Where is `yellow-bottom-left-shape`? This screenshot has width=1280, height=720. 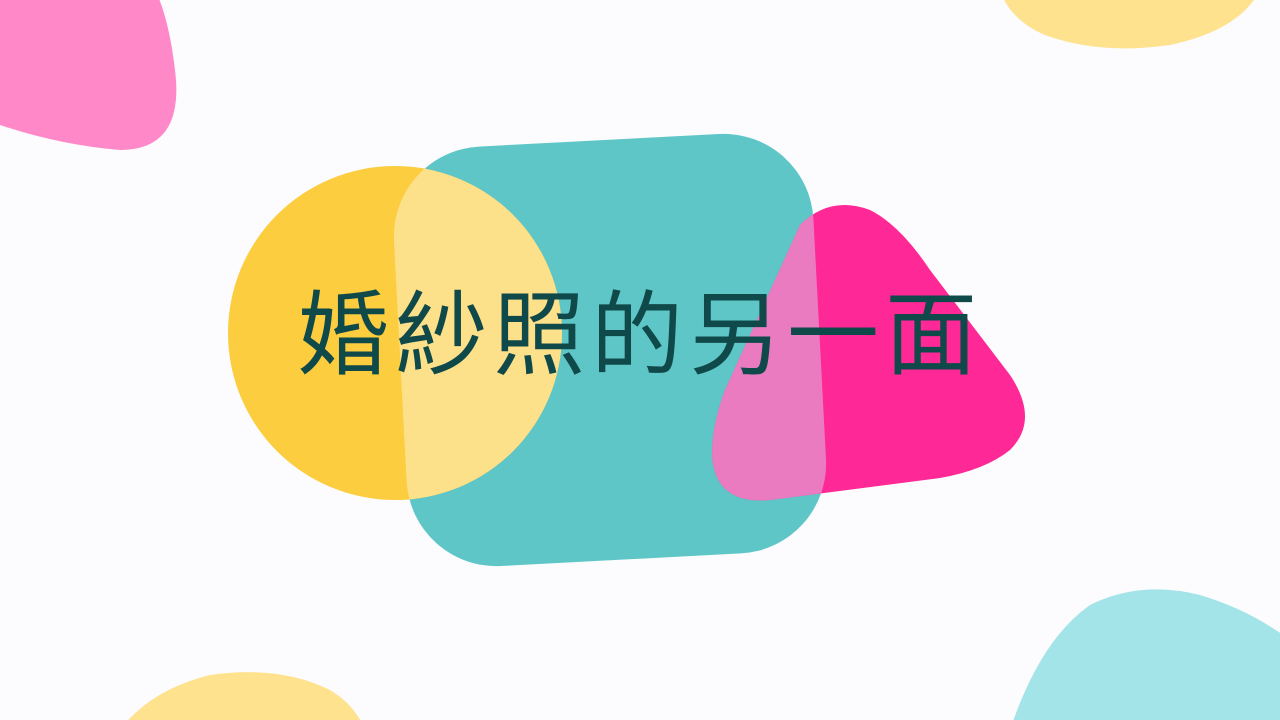 yellow-bottom-left-shape is located at coordinates (244, 696).